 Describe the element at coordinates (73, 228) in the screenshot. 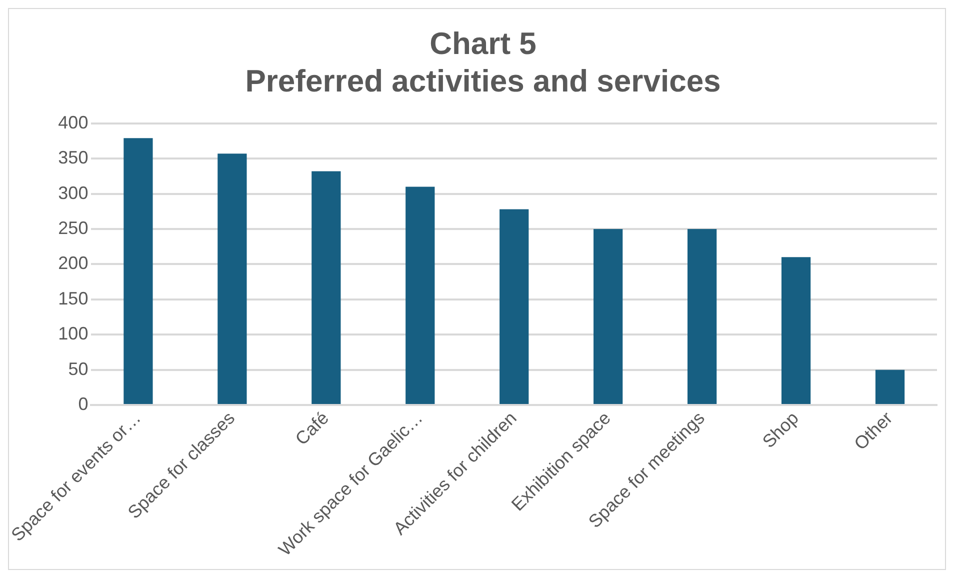

I see `y-tick-label: 250` at that location.